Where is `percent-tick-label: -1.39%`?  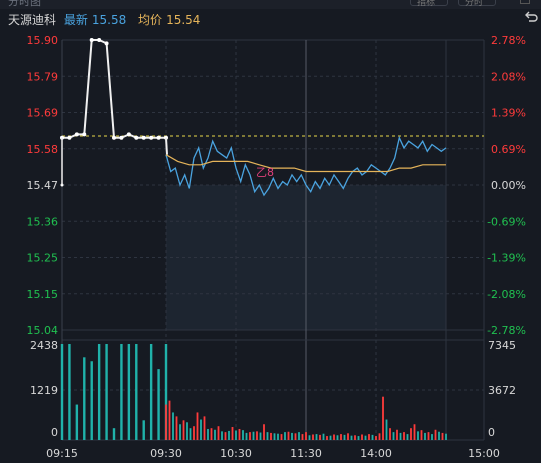 percent-tick-label: -1.39% is located at coordinates (506, 258).